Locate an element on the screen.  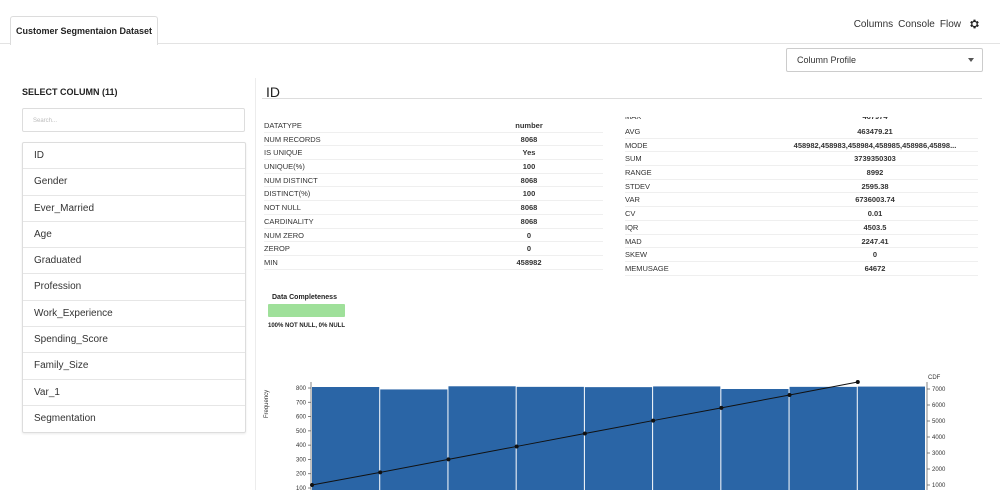
stats-row: IQR 4503.5 is located at coordinates (801, 228).